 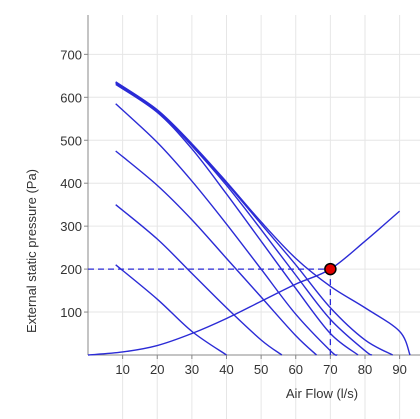 What do you see at coordinates (71, 97) in the screenshot?
I see `y-tick-label: 600` at bounding box center [71, 97].